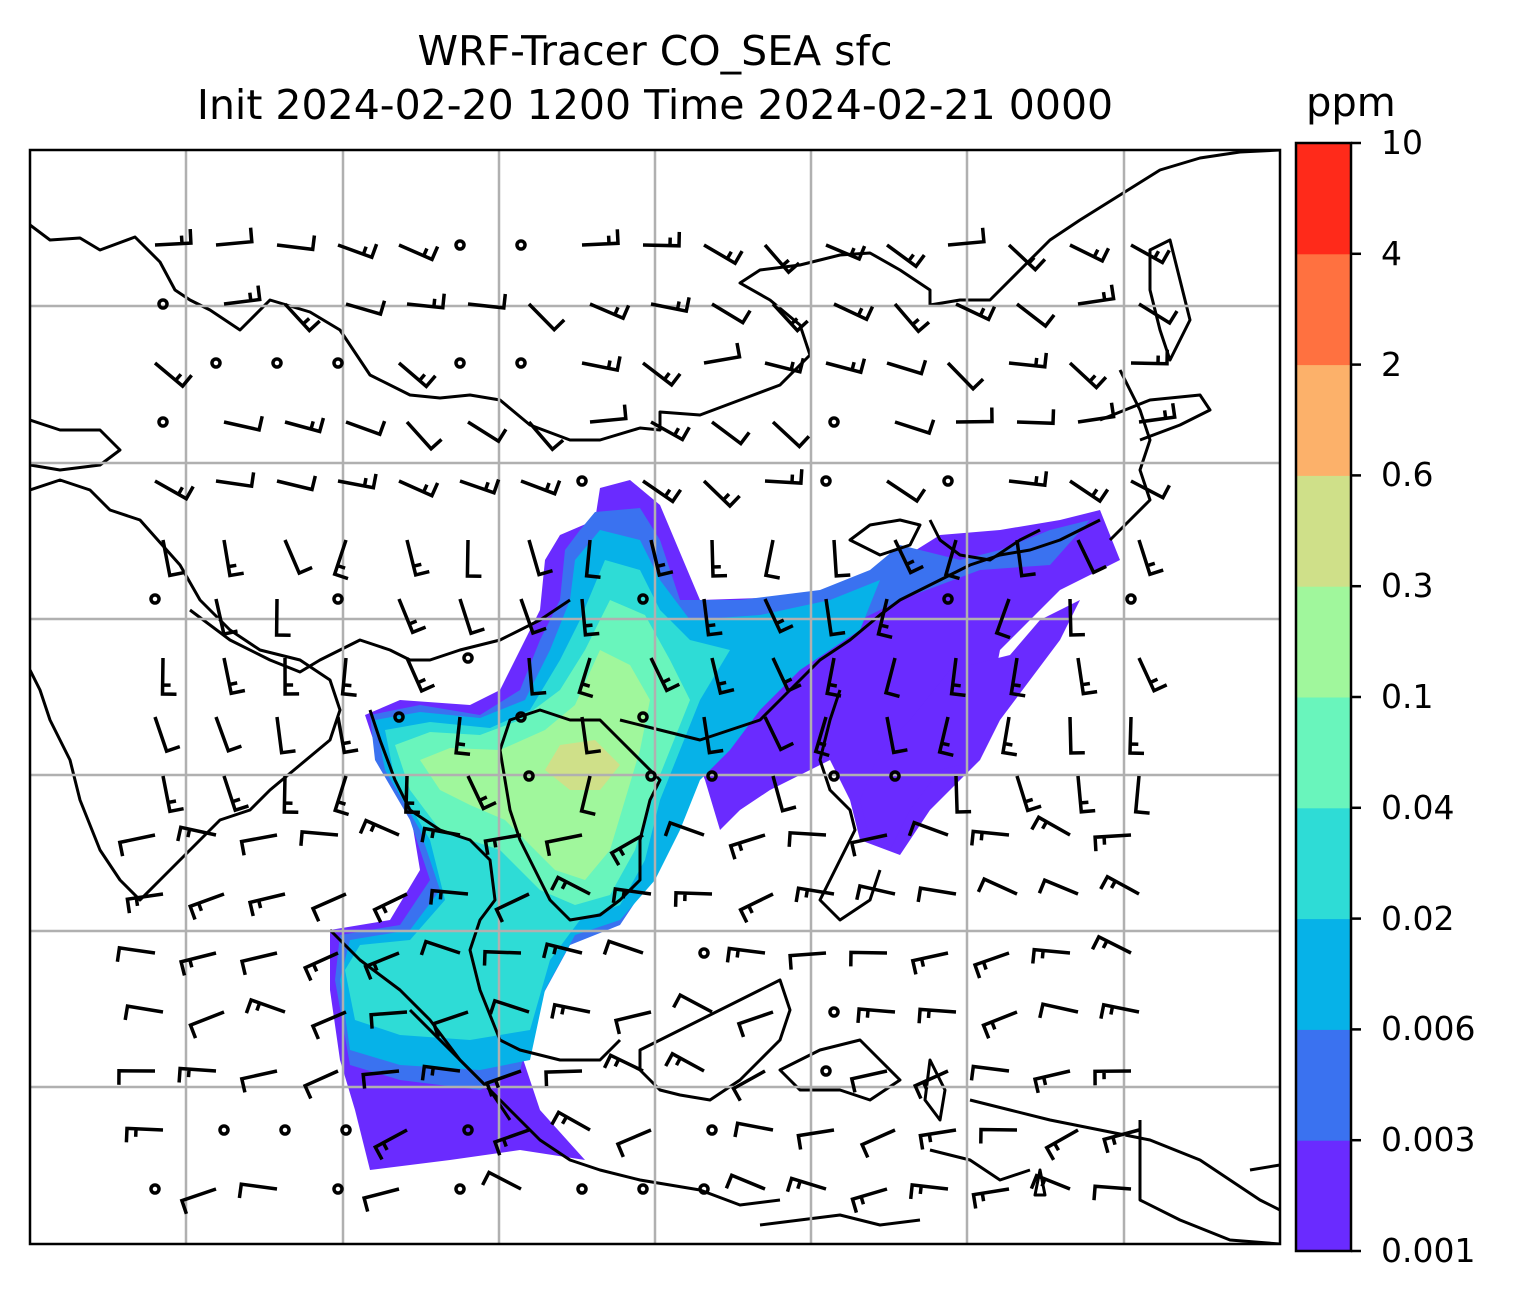 The height and width of the screenshot is (1306, 1528). I want to click on tracer-ocean-swath, so click(970, 725).